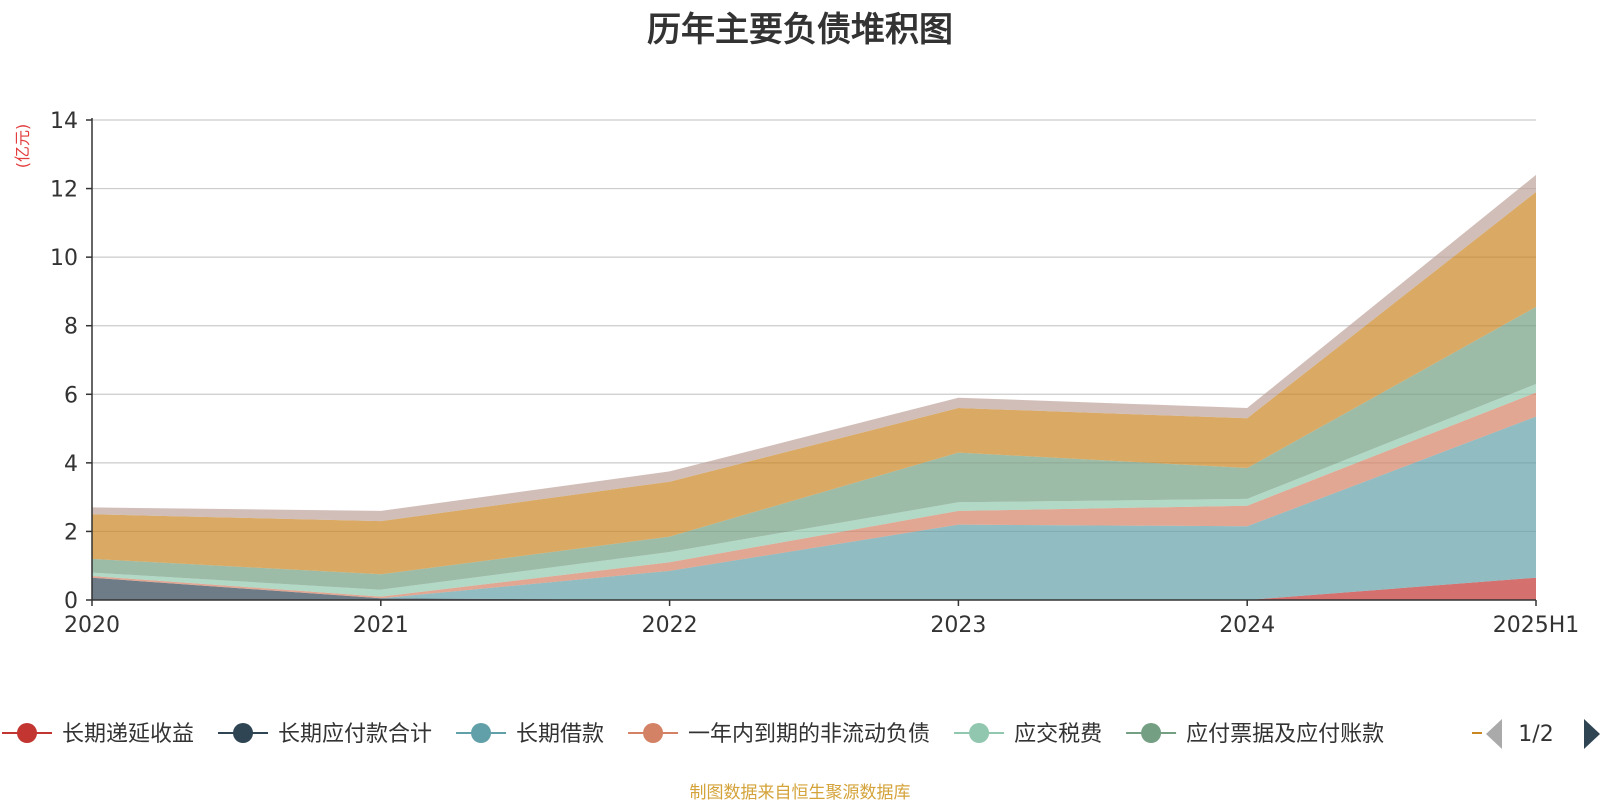 Image resolution: width=1600 pixels, height=803 pixels. Describe the element at coordinates (92, 625) in the screenshot. I see `x-tick-label: 2020` at that location.